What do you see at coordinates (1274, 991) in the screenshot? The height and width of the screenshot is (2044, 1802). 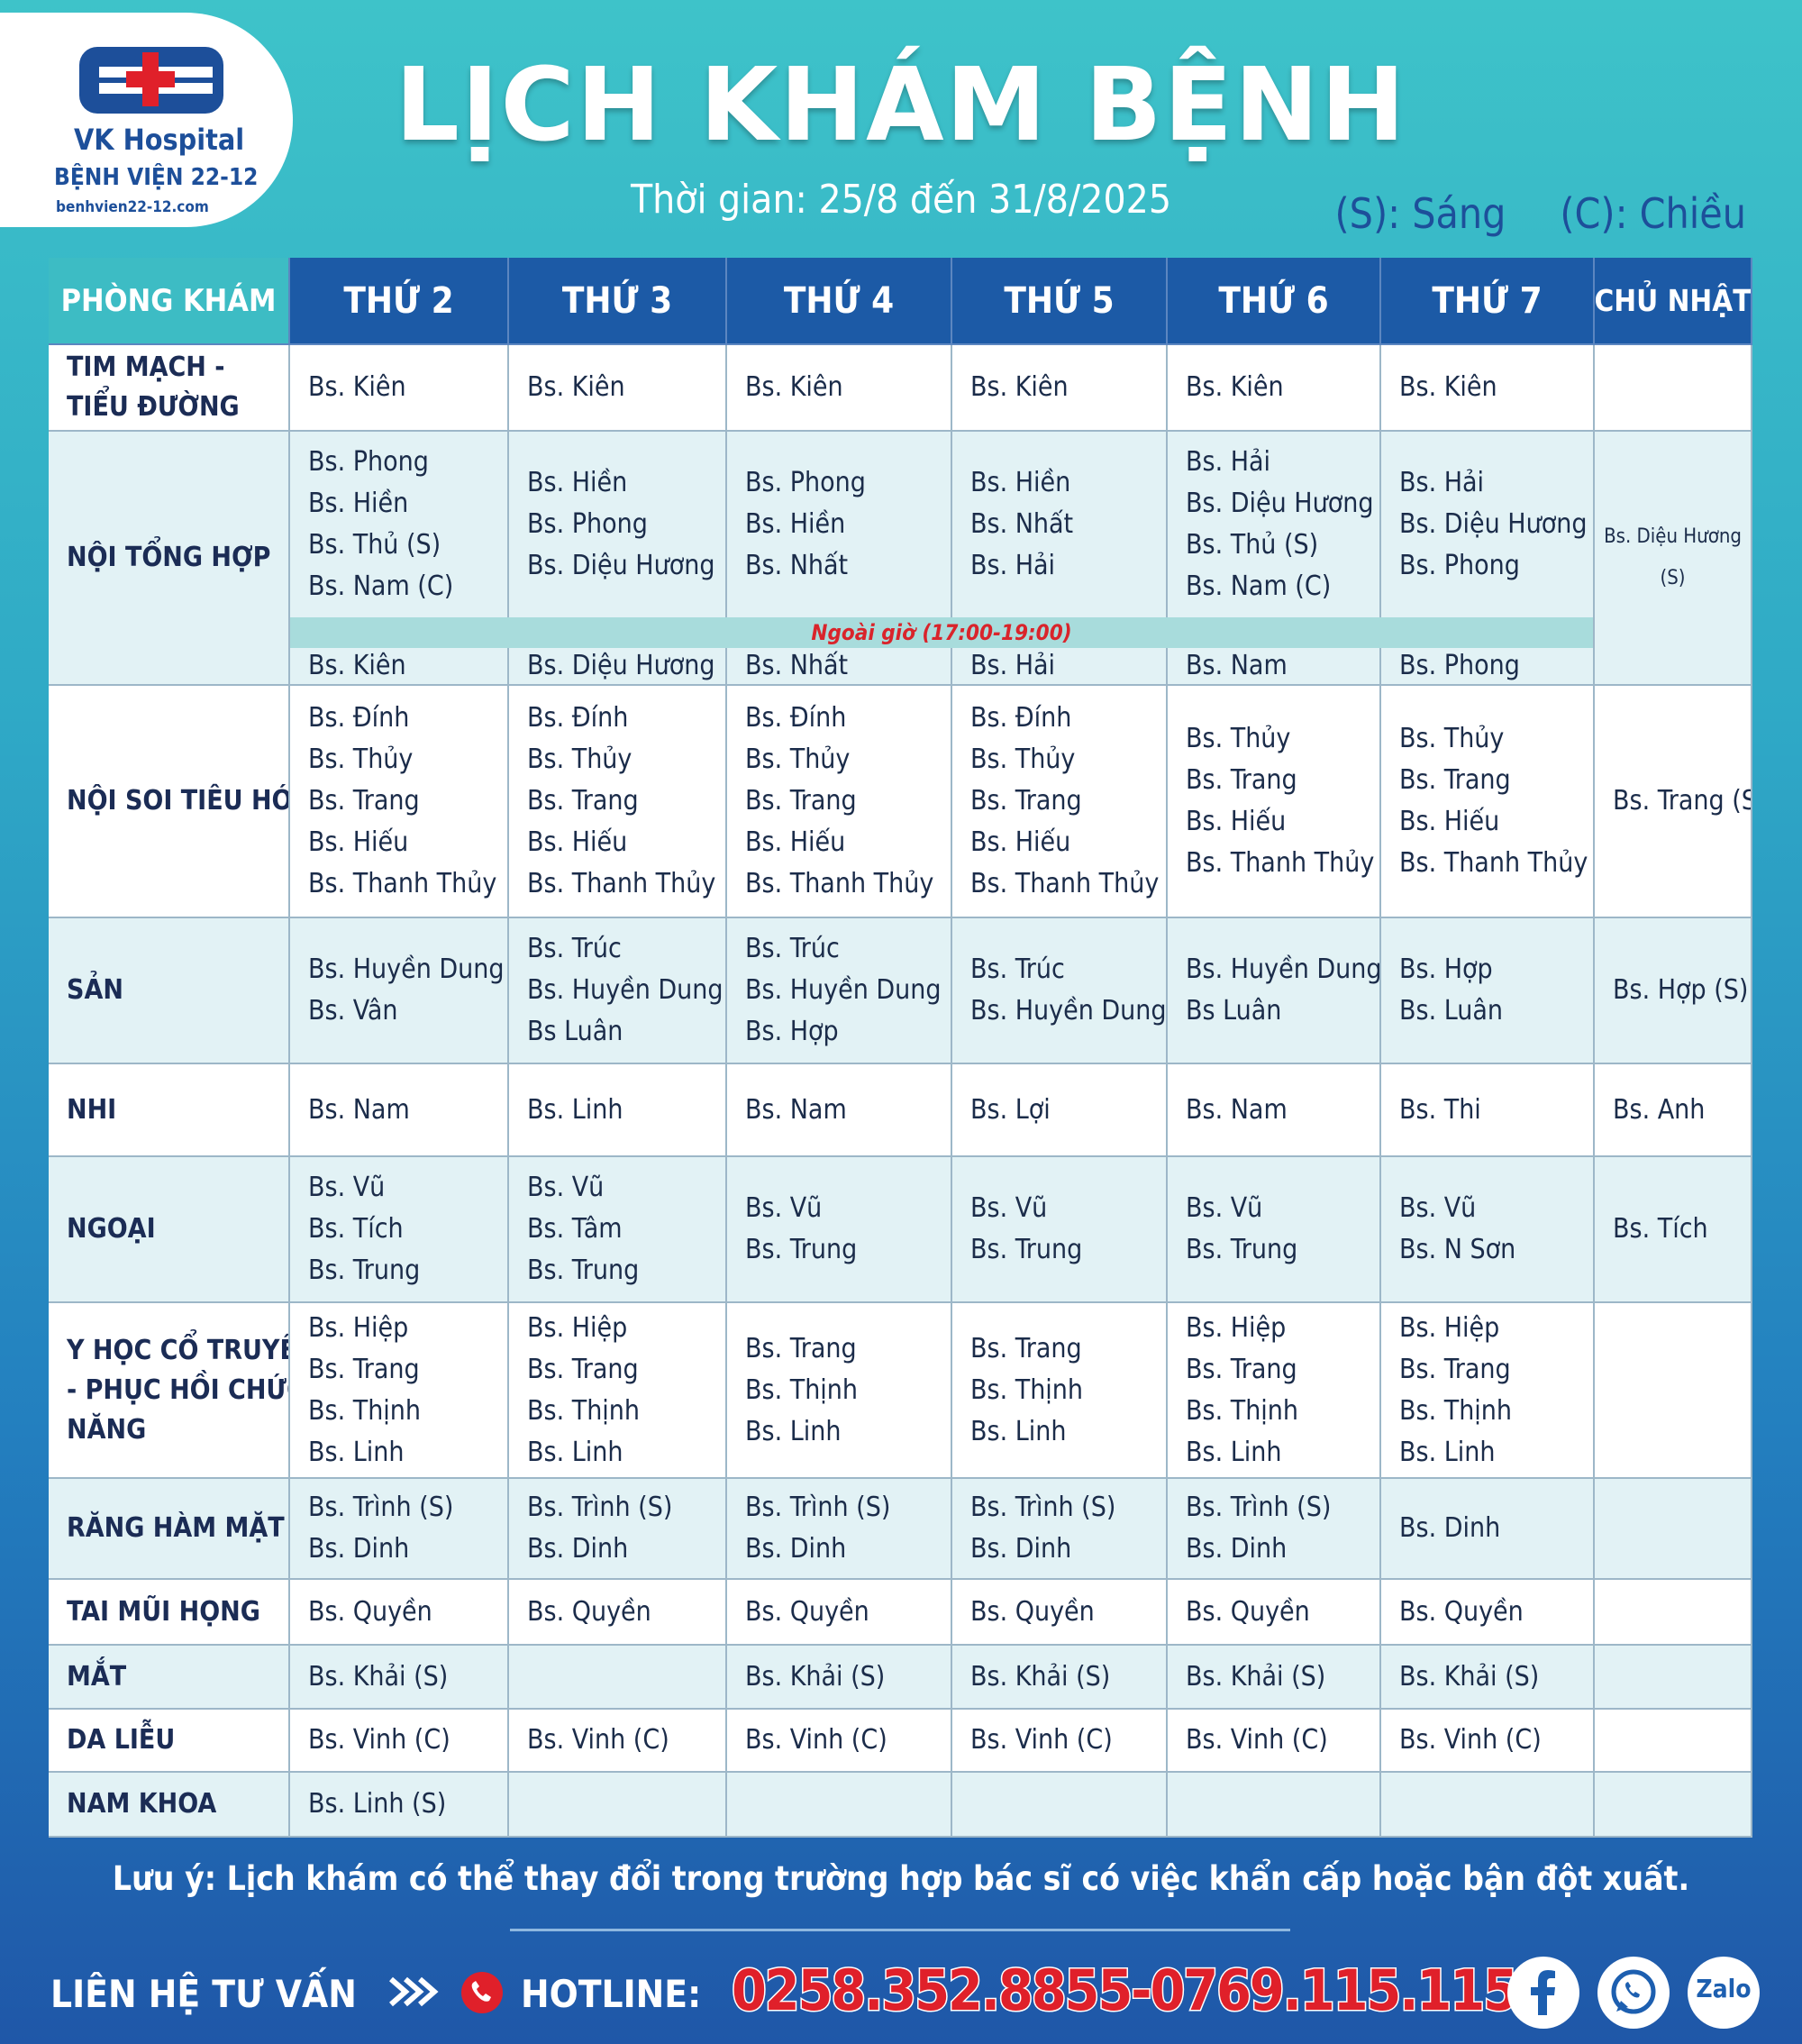 I see `schedule-cell: Bs. Huyền Dung Bs Luân` at bounding box center [1274, 991].